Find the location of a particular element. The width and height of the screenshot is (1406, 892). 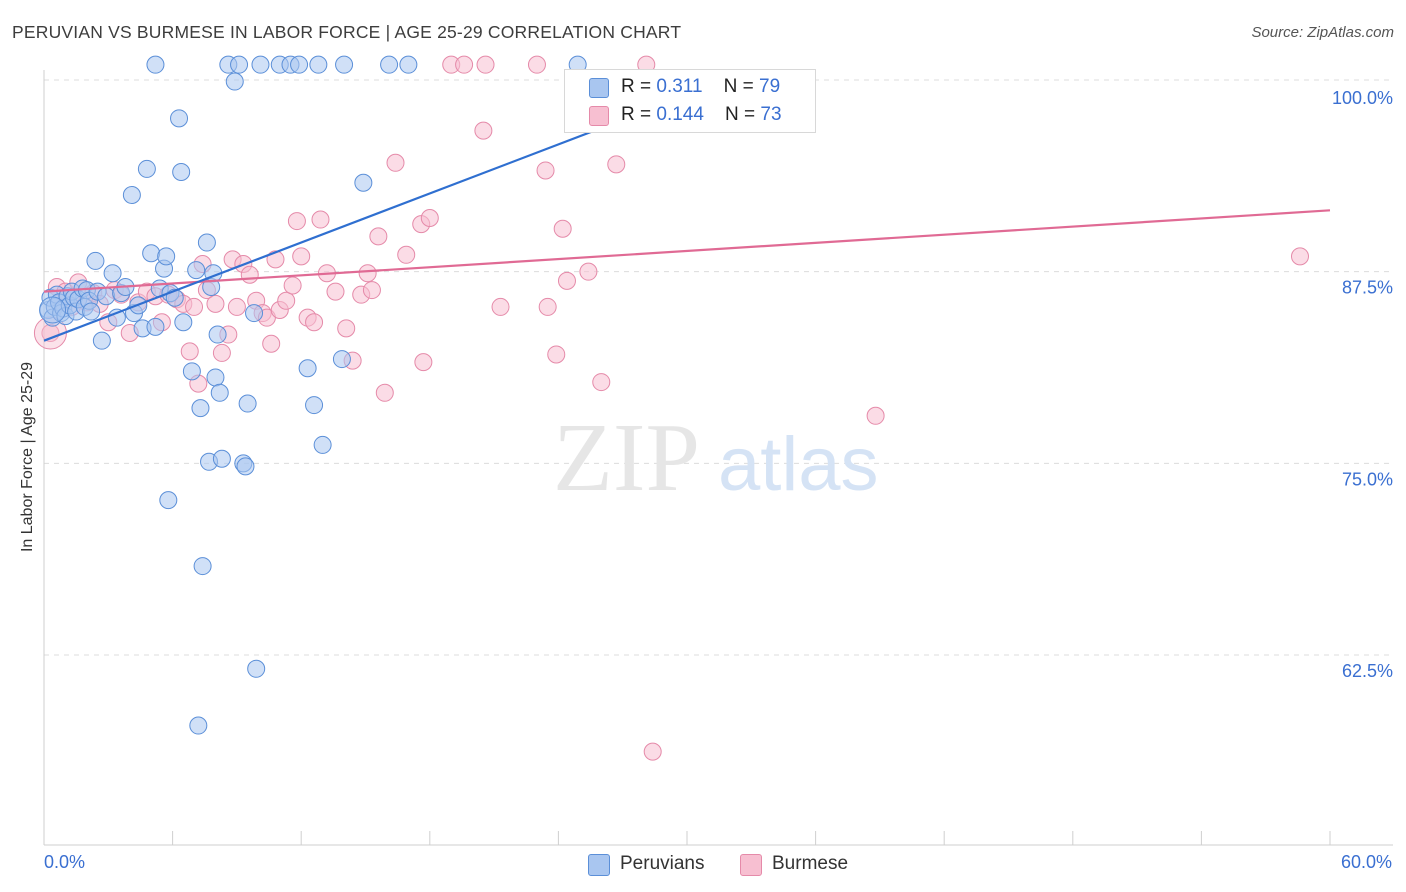

n-value: 79 is located at coordinates (770, 86).